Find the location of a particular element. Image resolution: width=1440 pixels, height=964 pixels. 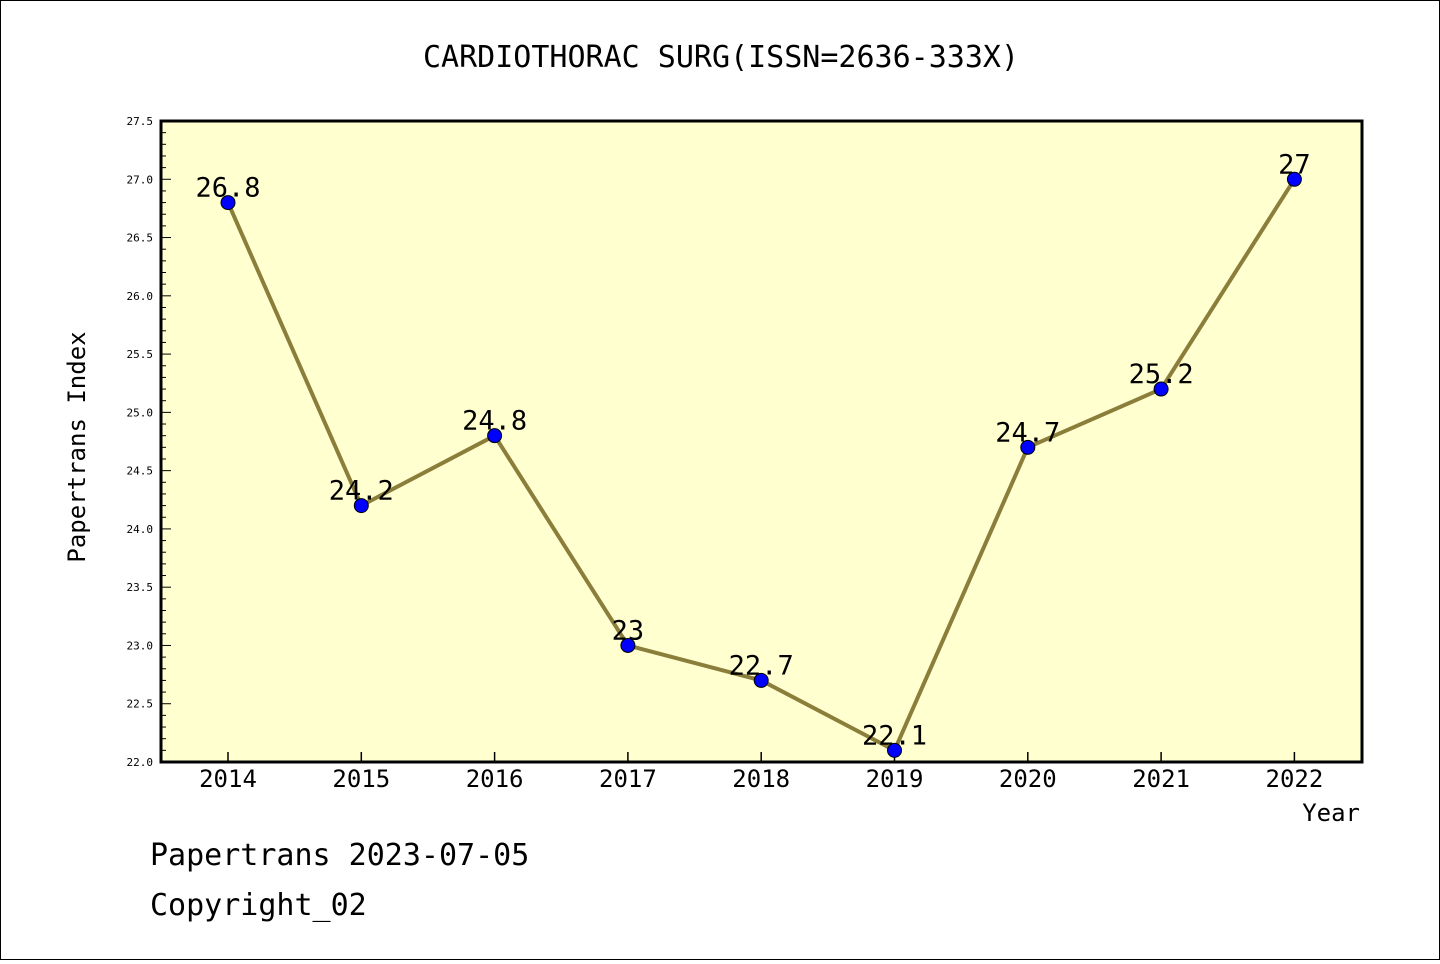

y-tick-label: 26.0 is located at coordinates (140, 296).